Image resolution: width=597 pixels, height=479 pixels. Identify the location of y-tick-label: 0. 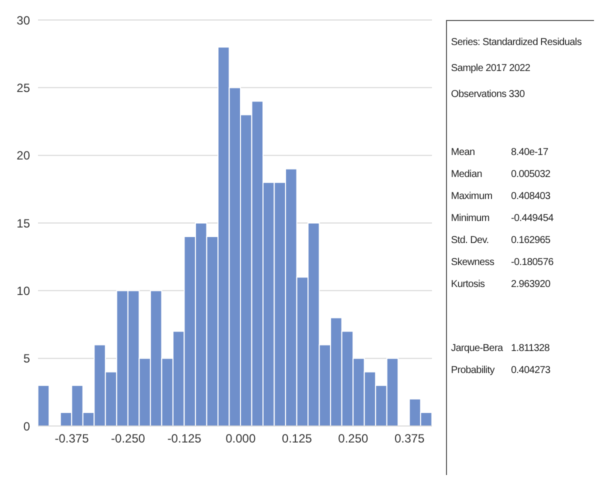
(26, 426).